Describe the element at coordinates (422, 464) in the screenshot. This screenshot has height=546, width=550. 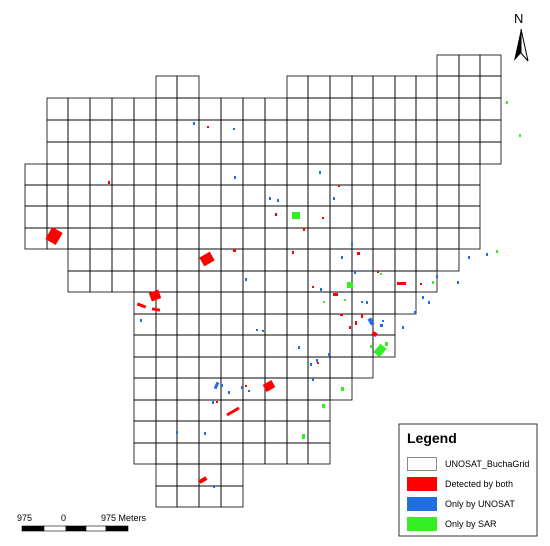
I see `legend-swatch-grid` at that location.